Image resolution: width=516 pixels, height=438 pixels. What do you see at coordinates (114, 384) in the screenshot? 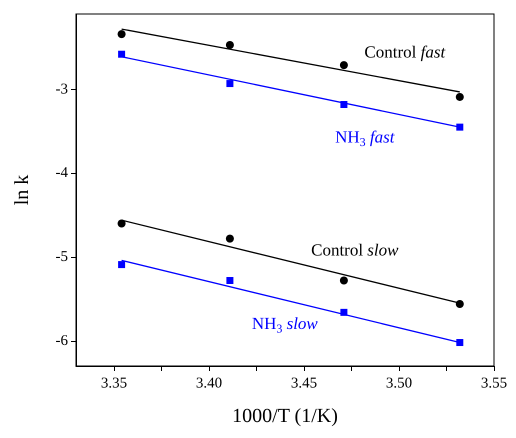
I see `x-tick-label: 3.35` at bounding box center [114, 384].